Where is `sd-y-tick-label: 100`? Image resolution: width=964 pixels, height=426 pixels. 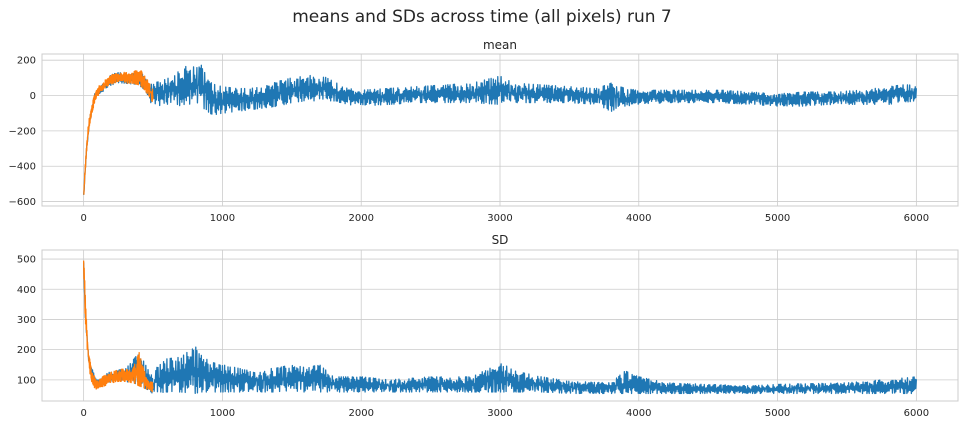 sd-y-tick-label: 100 is located at coordinates (26, 380).